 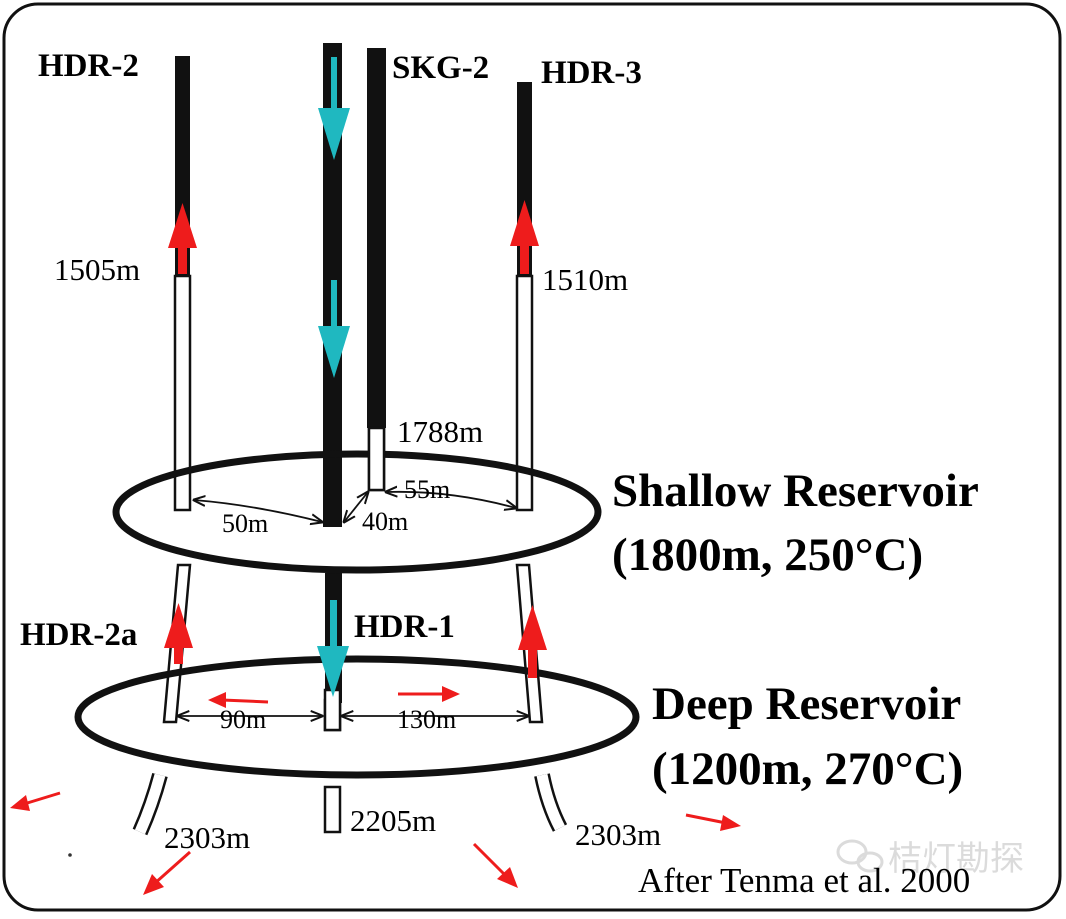 What do you see at coordinates (334, 108) in the screenshot?
I see `injection-arrow-top` at bounding box center [334, 108].